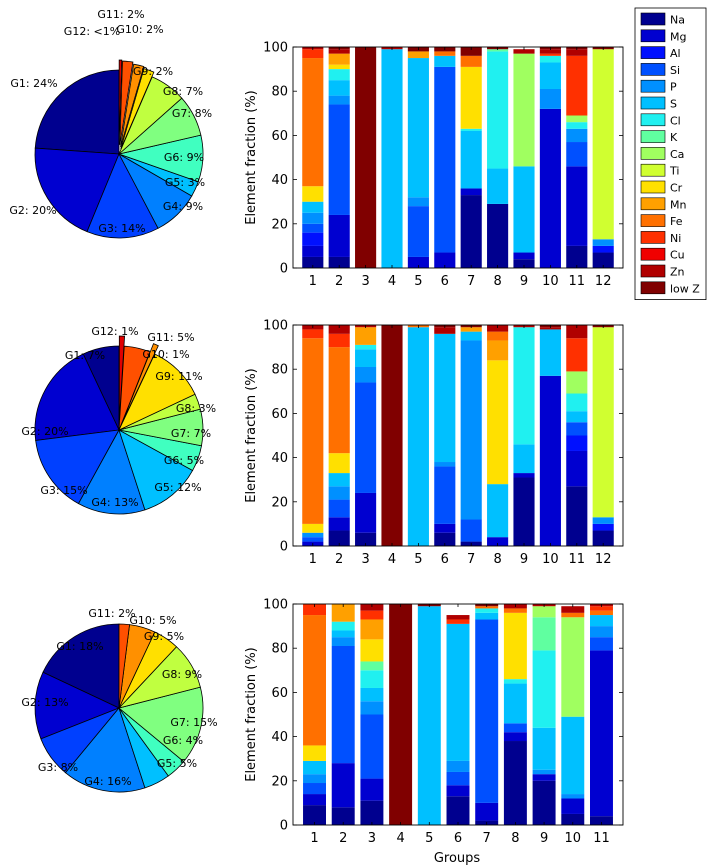 This screenshot has width=708, height=866. What do you see at coordinates (313, 54) in the screenshot?
I see `bar-1-ni` at bounding box center [313, 54].